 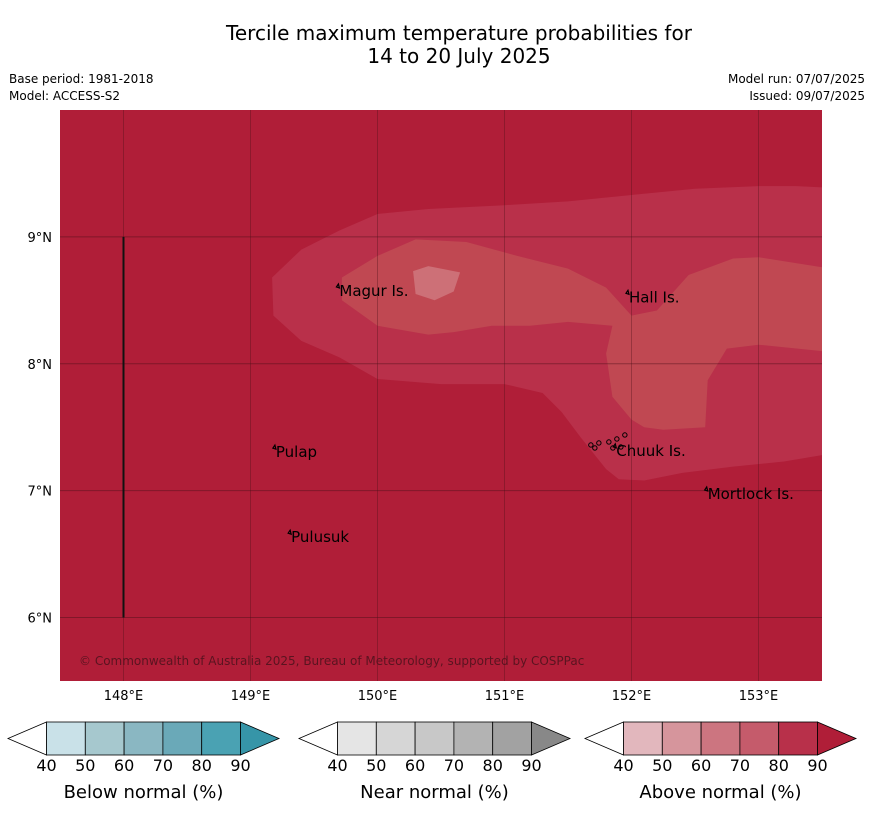 I want to click on latitude-tick-labels: 9°N 8°N 7°N 6°N, so click(x=40, y=429).